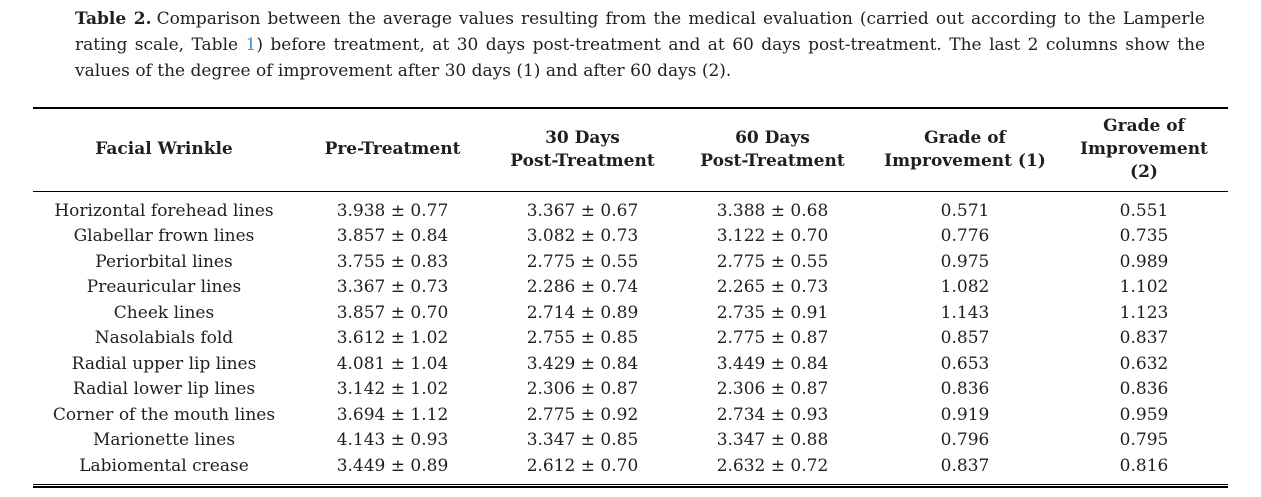 This screenshot has height=497, width=1261. I want to click on cell-facial-wrinkle: Labiomental crease, so click(164, 465).